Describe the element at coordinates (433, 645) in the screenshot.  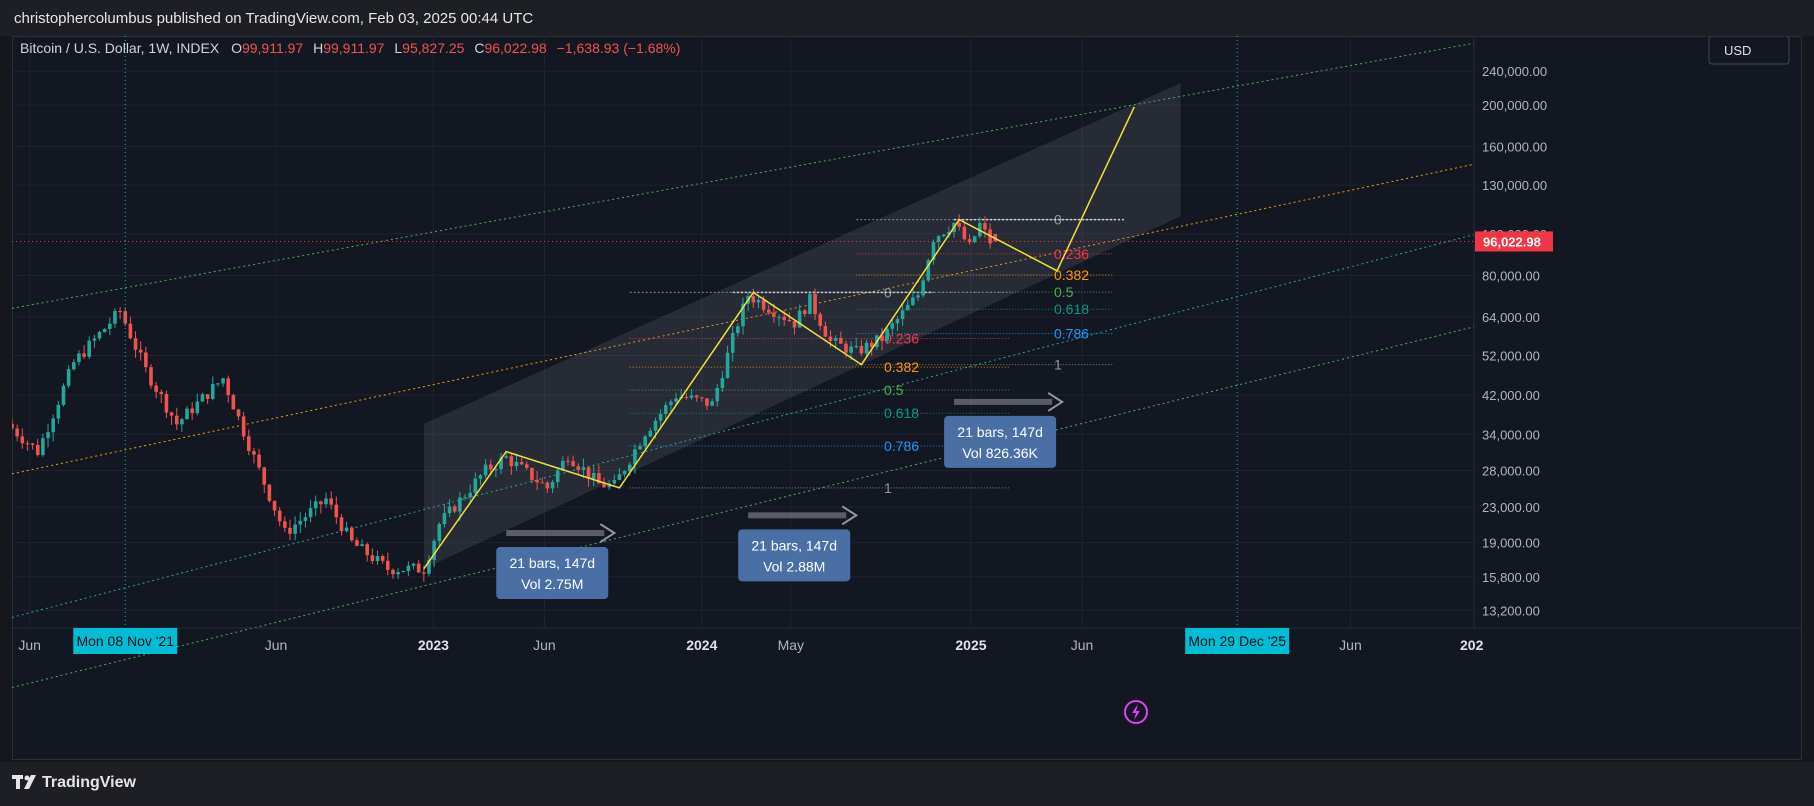
I see `time-tick-label: 2023` at that location.